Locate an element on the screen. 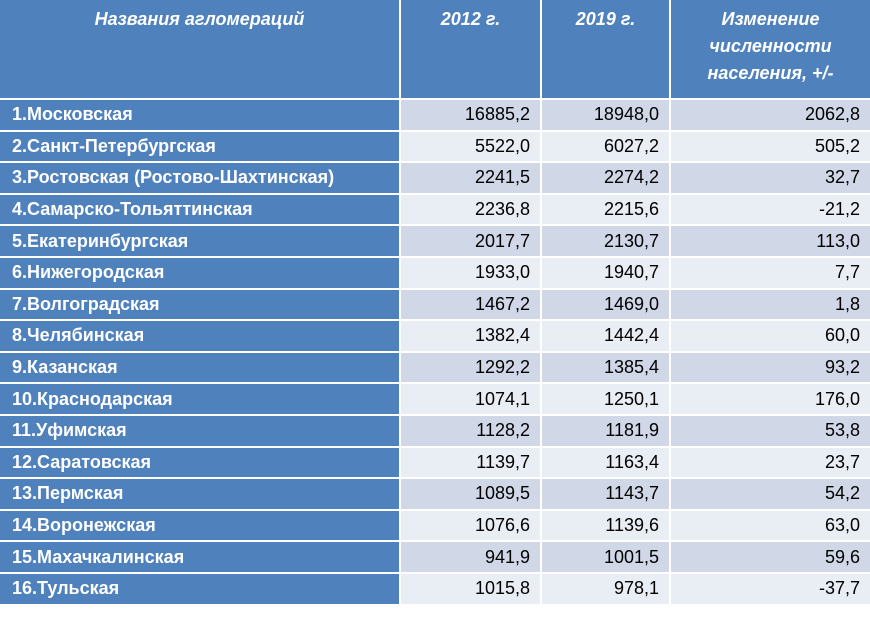  table-row: 8.Челябинская 1382,4 1442,4 60,0 is located at coordinates (435, 337).